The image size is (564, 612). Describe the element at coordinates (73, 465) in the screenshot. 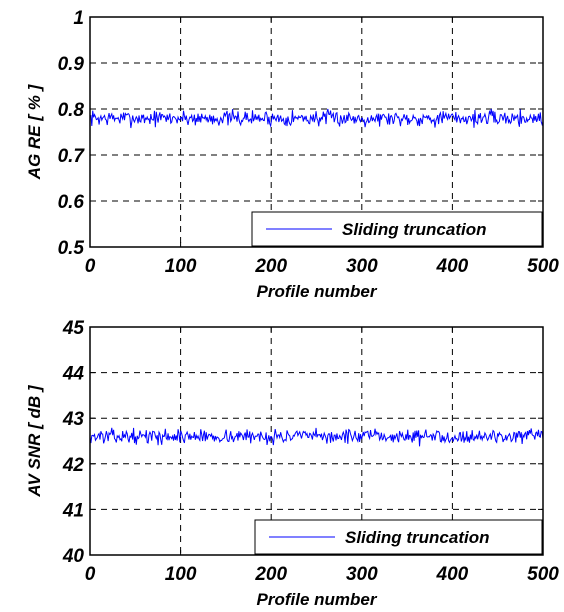

I see `y-tick-label: 42` at that location.